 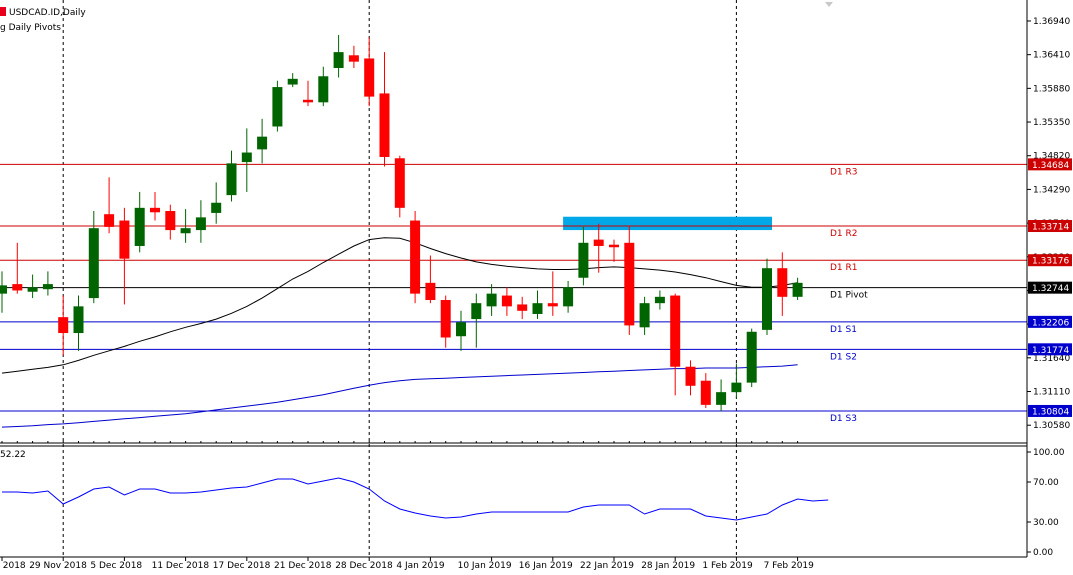 I want to click on indicator-label: g Daily Pivots, so click(x=30, y=28).